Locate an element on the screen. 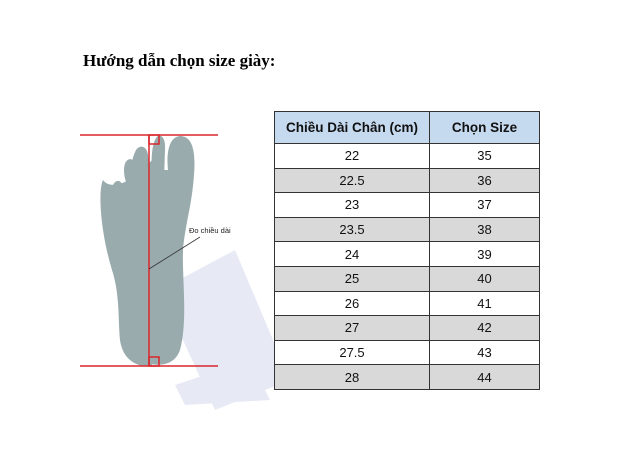  table-row: 28 44 is located at coordinates (407, 377).